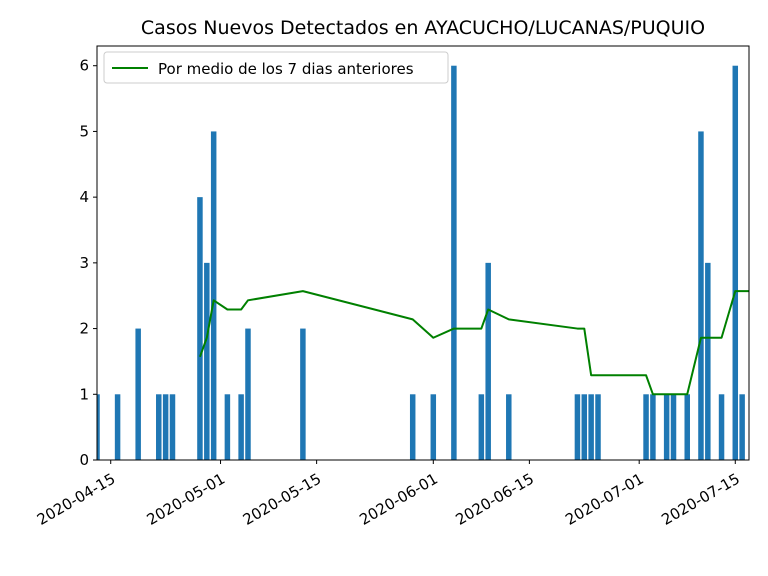 This screenshot has height=576, width=768. I want to click on legend-label: Por medio de los 7 dias anteriores, so click(286, 69).